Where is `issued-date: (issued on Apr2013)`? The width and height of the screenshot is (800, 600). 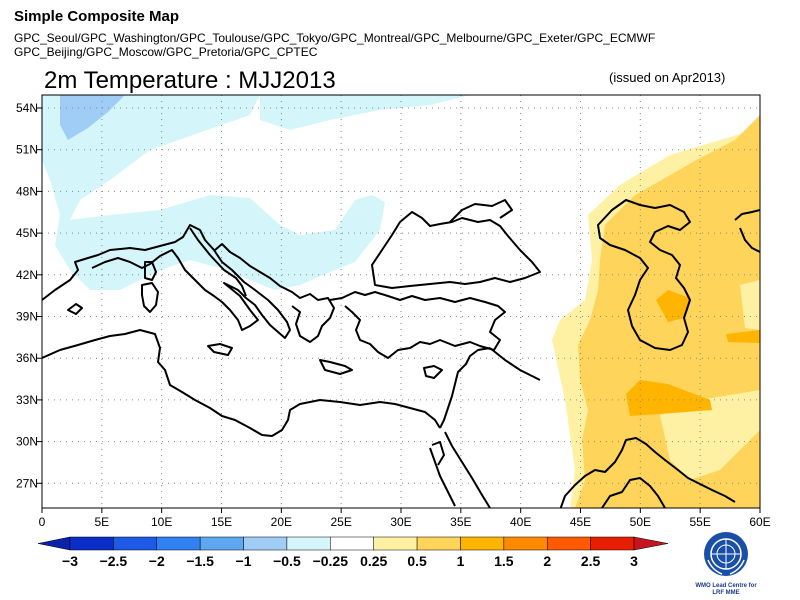 issued-date: (issued on Apr2013) is located at coordinates (667, 77).